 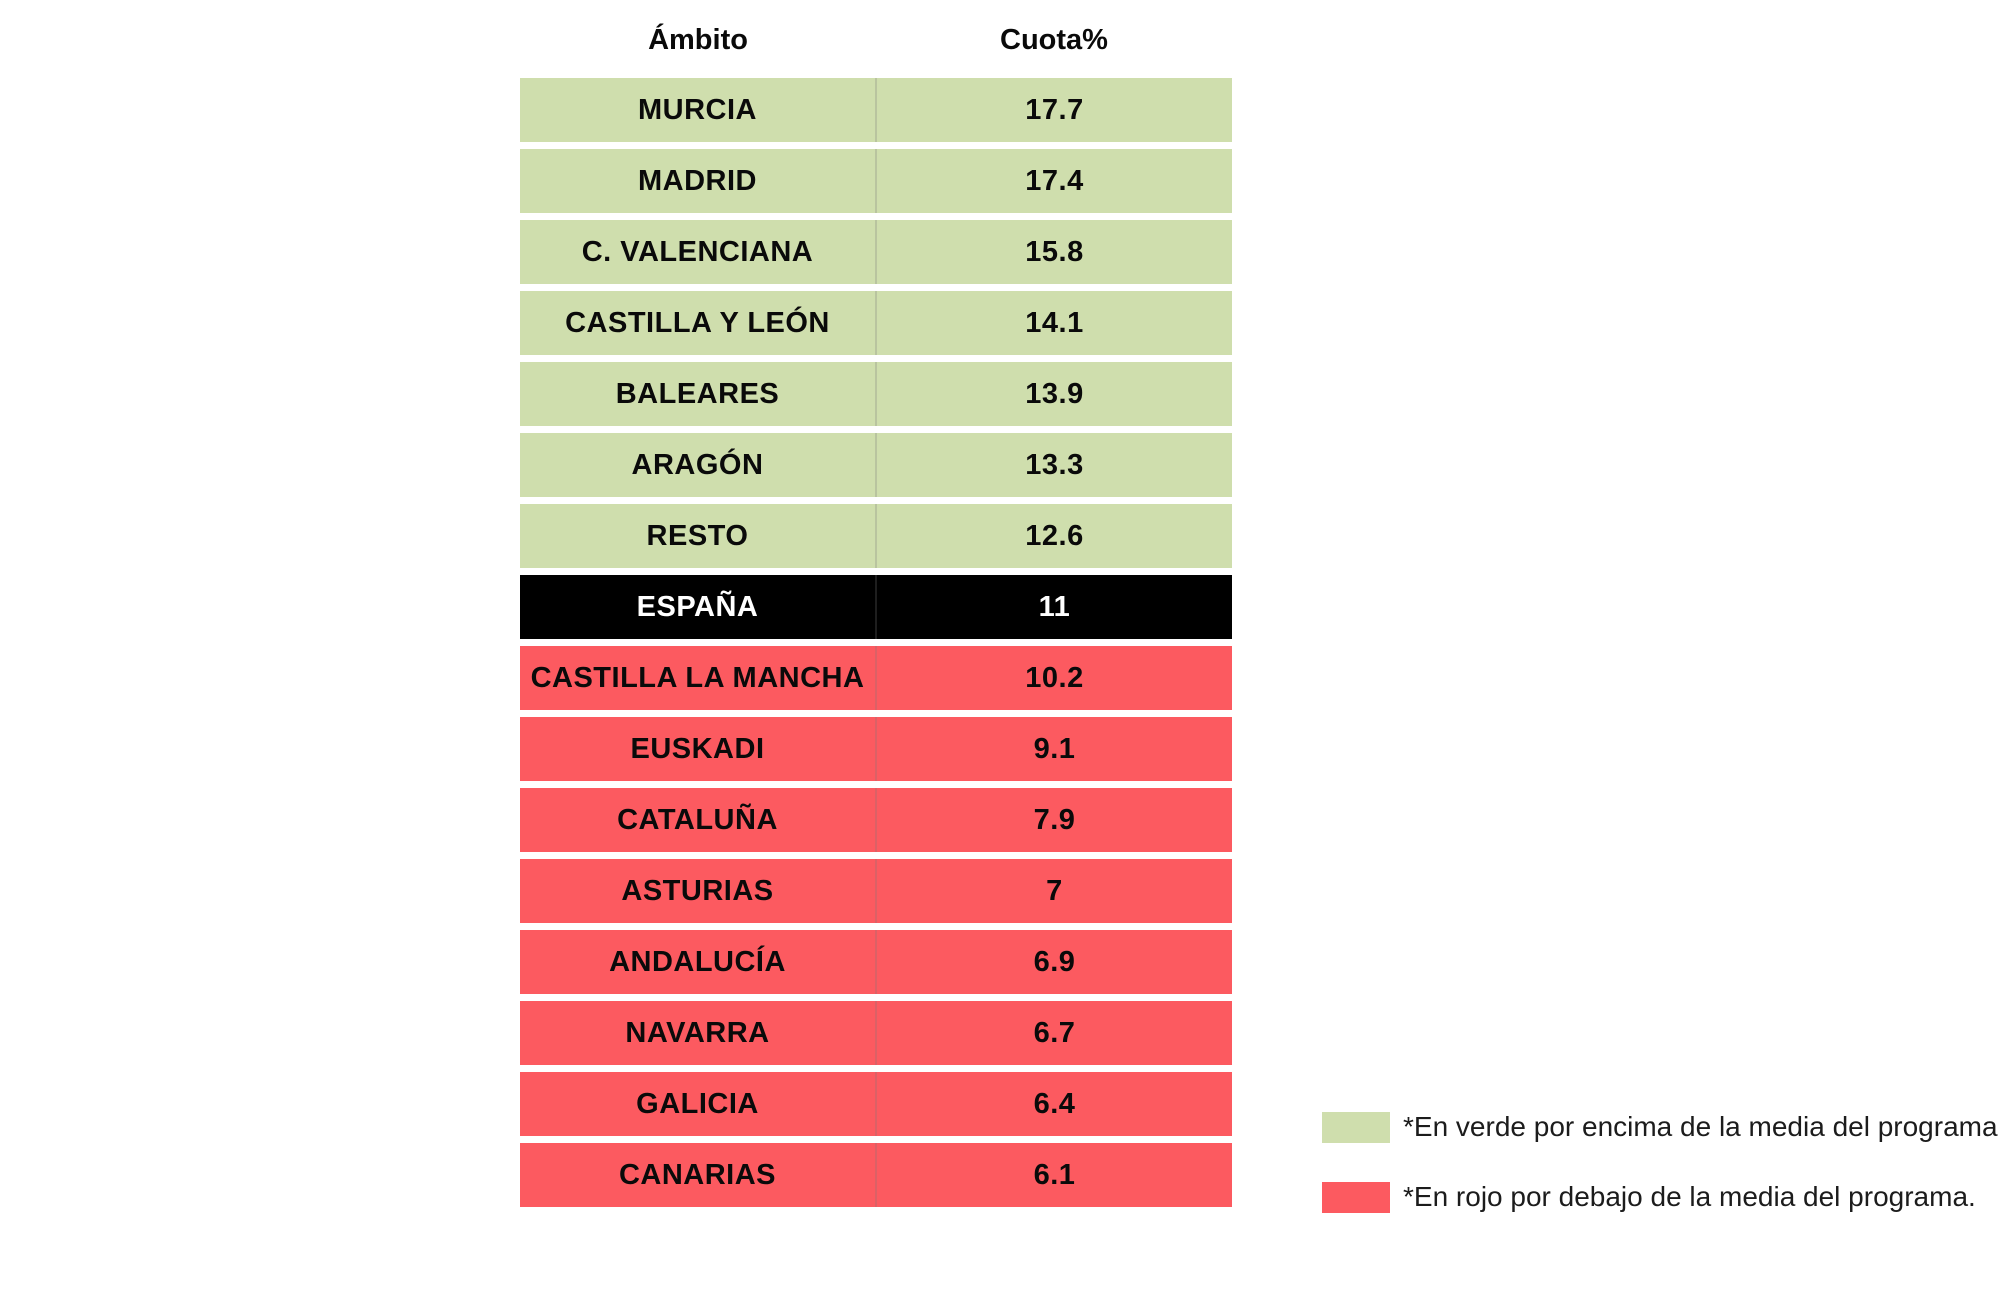 What do you see at coordinates (1054, 1033) in the screenshot?
I see `value-cell: 6.7` at bounding box center [1054, 1033].